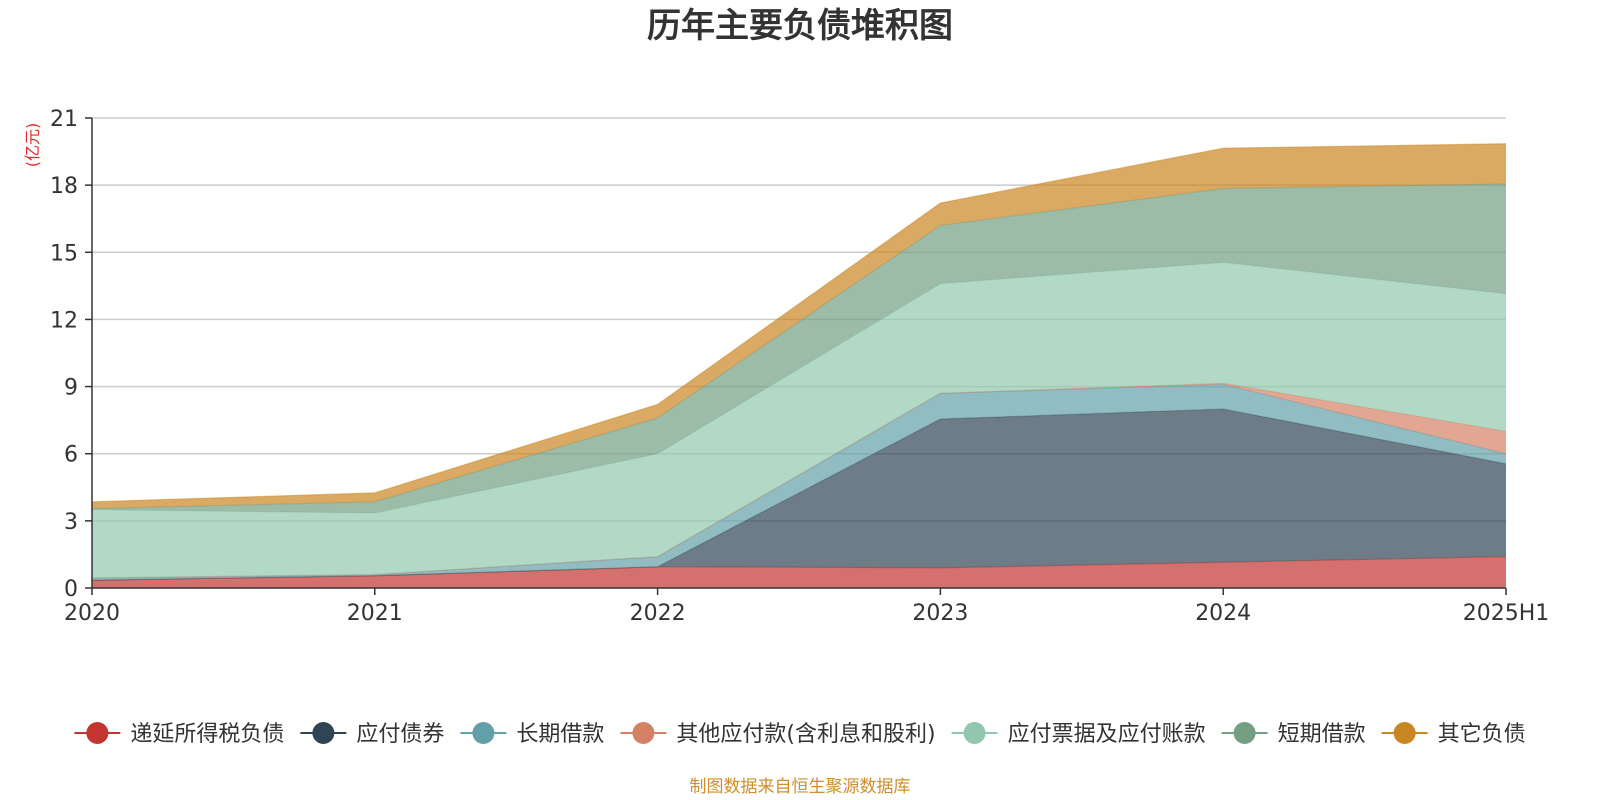 This screenshot has width=1600, height=800. I want to click on y-tick-label: 6, so click(71, 455).